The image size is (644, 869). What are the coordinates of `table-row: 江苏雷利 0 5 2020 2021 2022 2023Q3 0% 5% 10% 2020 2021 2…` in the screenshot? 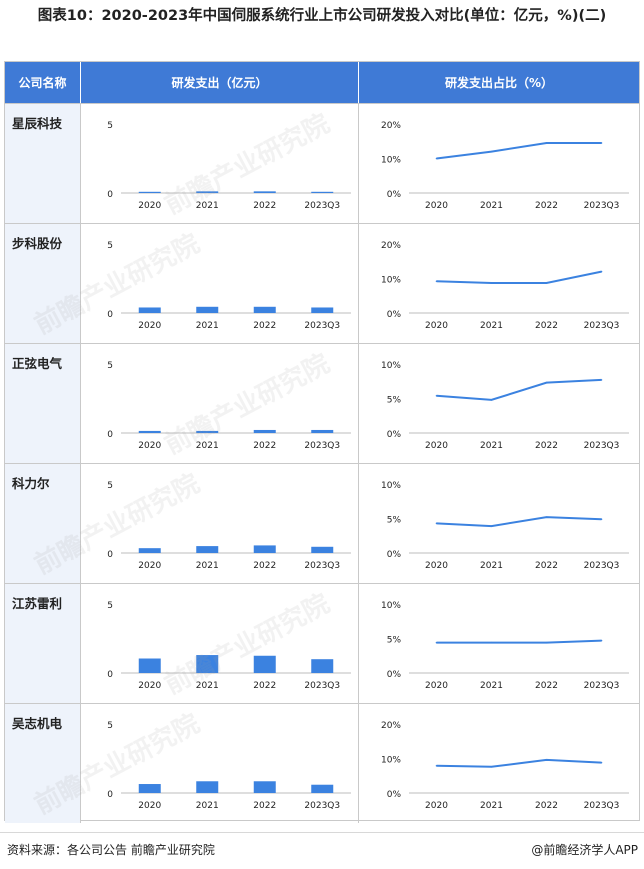 It's located at (322, 643).